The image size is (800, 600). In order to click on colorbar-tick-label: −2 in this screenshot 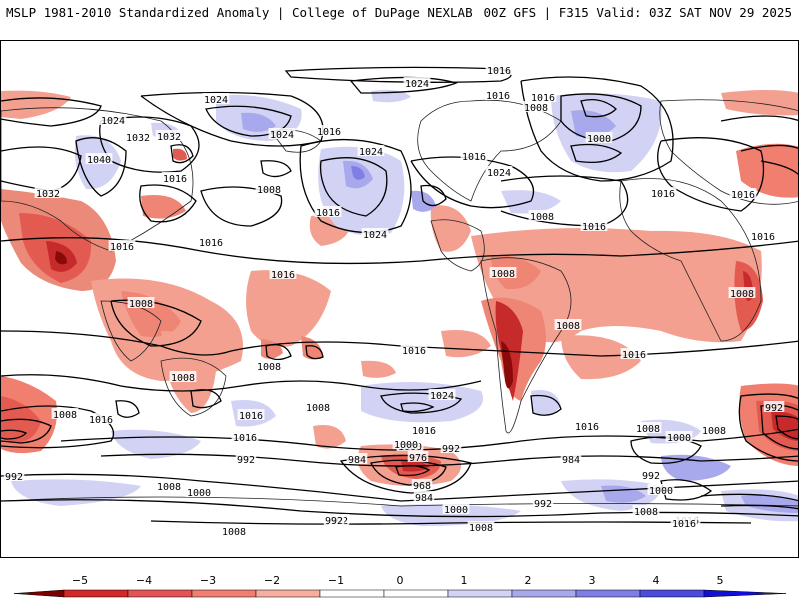, I will do `click(272, 580)`.